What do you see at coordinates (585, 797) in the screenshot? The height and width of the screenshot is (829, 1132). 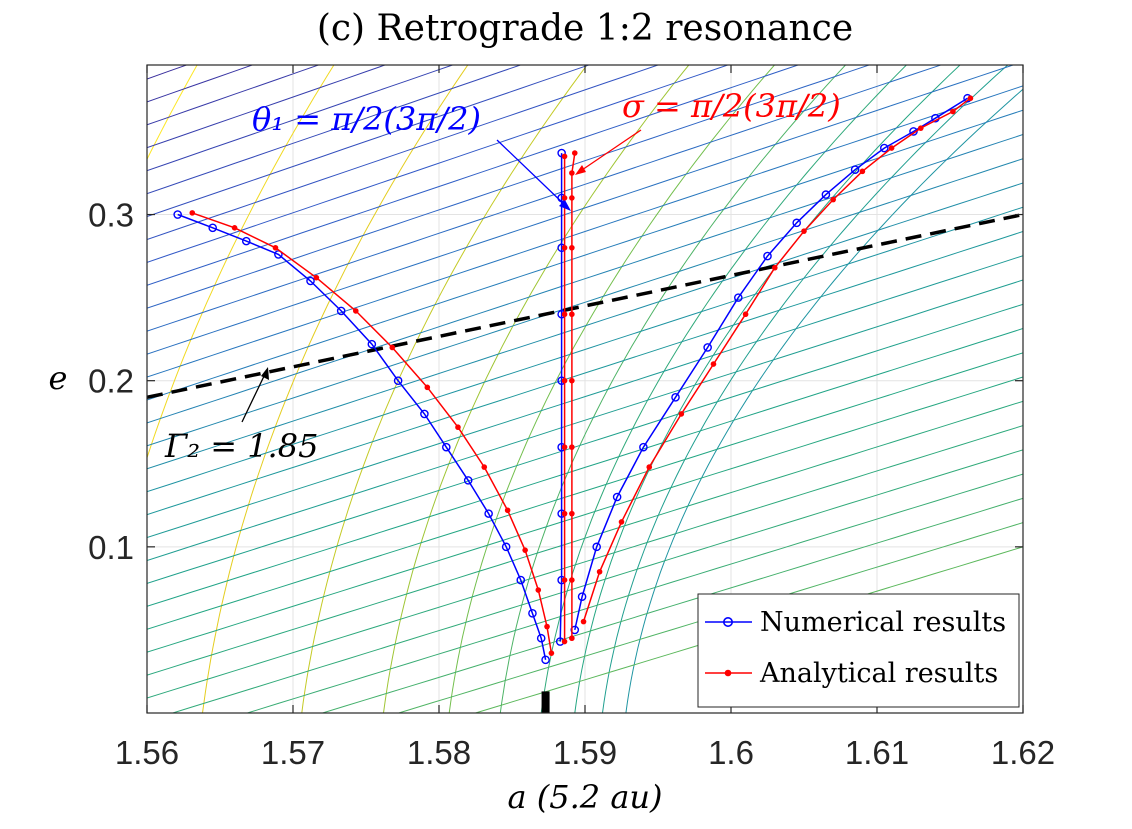 I see `x-axis-label: a (5.2 au)` at bounding box center [585, 797].